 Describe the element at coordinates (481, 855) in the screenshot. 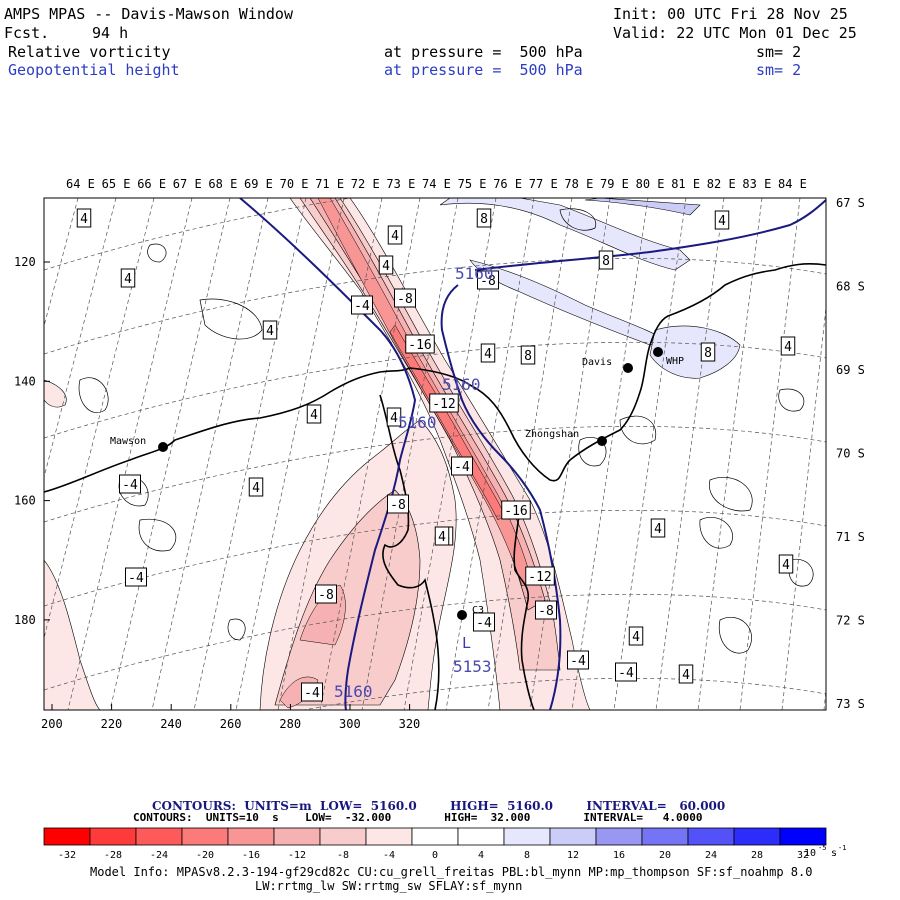

I see `colorbar-tick-label: 4` at that location.